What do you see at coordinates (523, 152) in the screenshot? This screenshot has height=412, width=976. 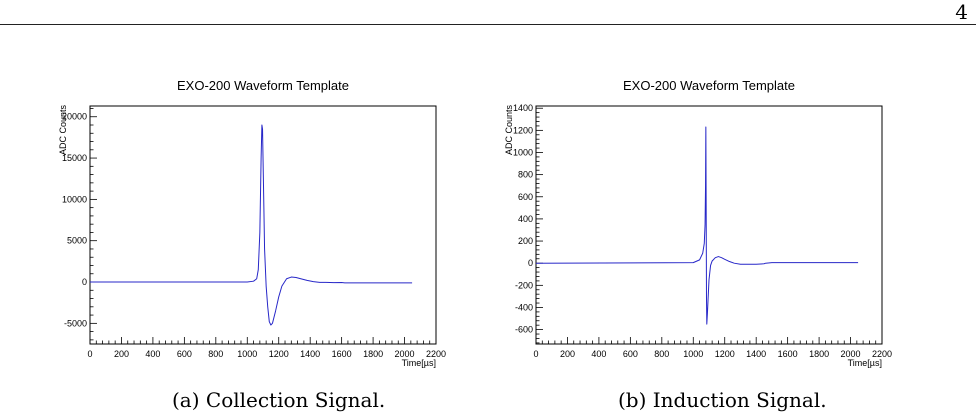 I see `y-tick-label: 1000` at bounding box center [523, 152].